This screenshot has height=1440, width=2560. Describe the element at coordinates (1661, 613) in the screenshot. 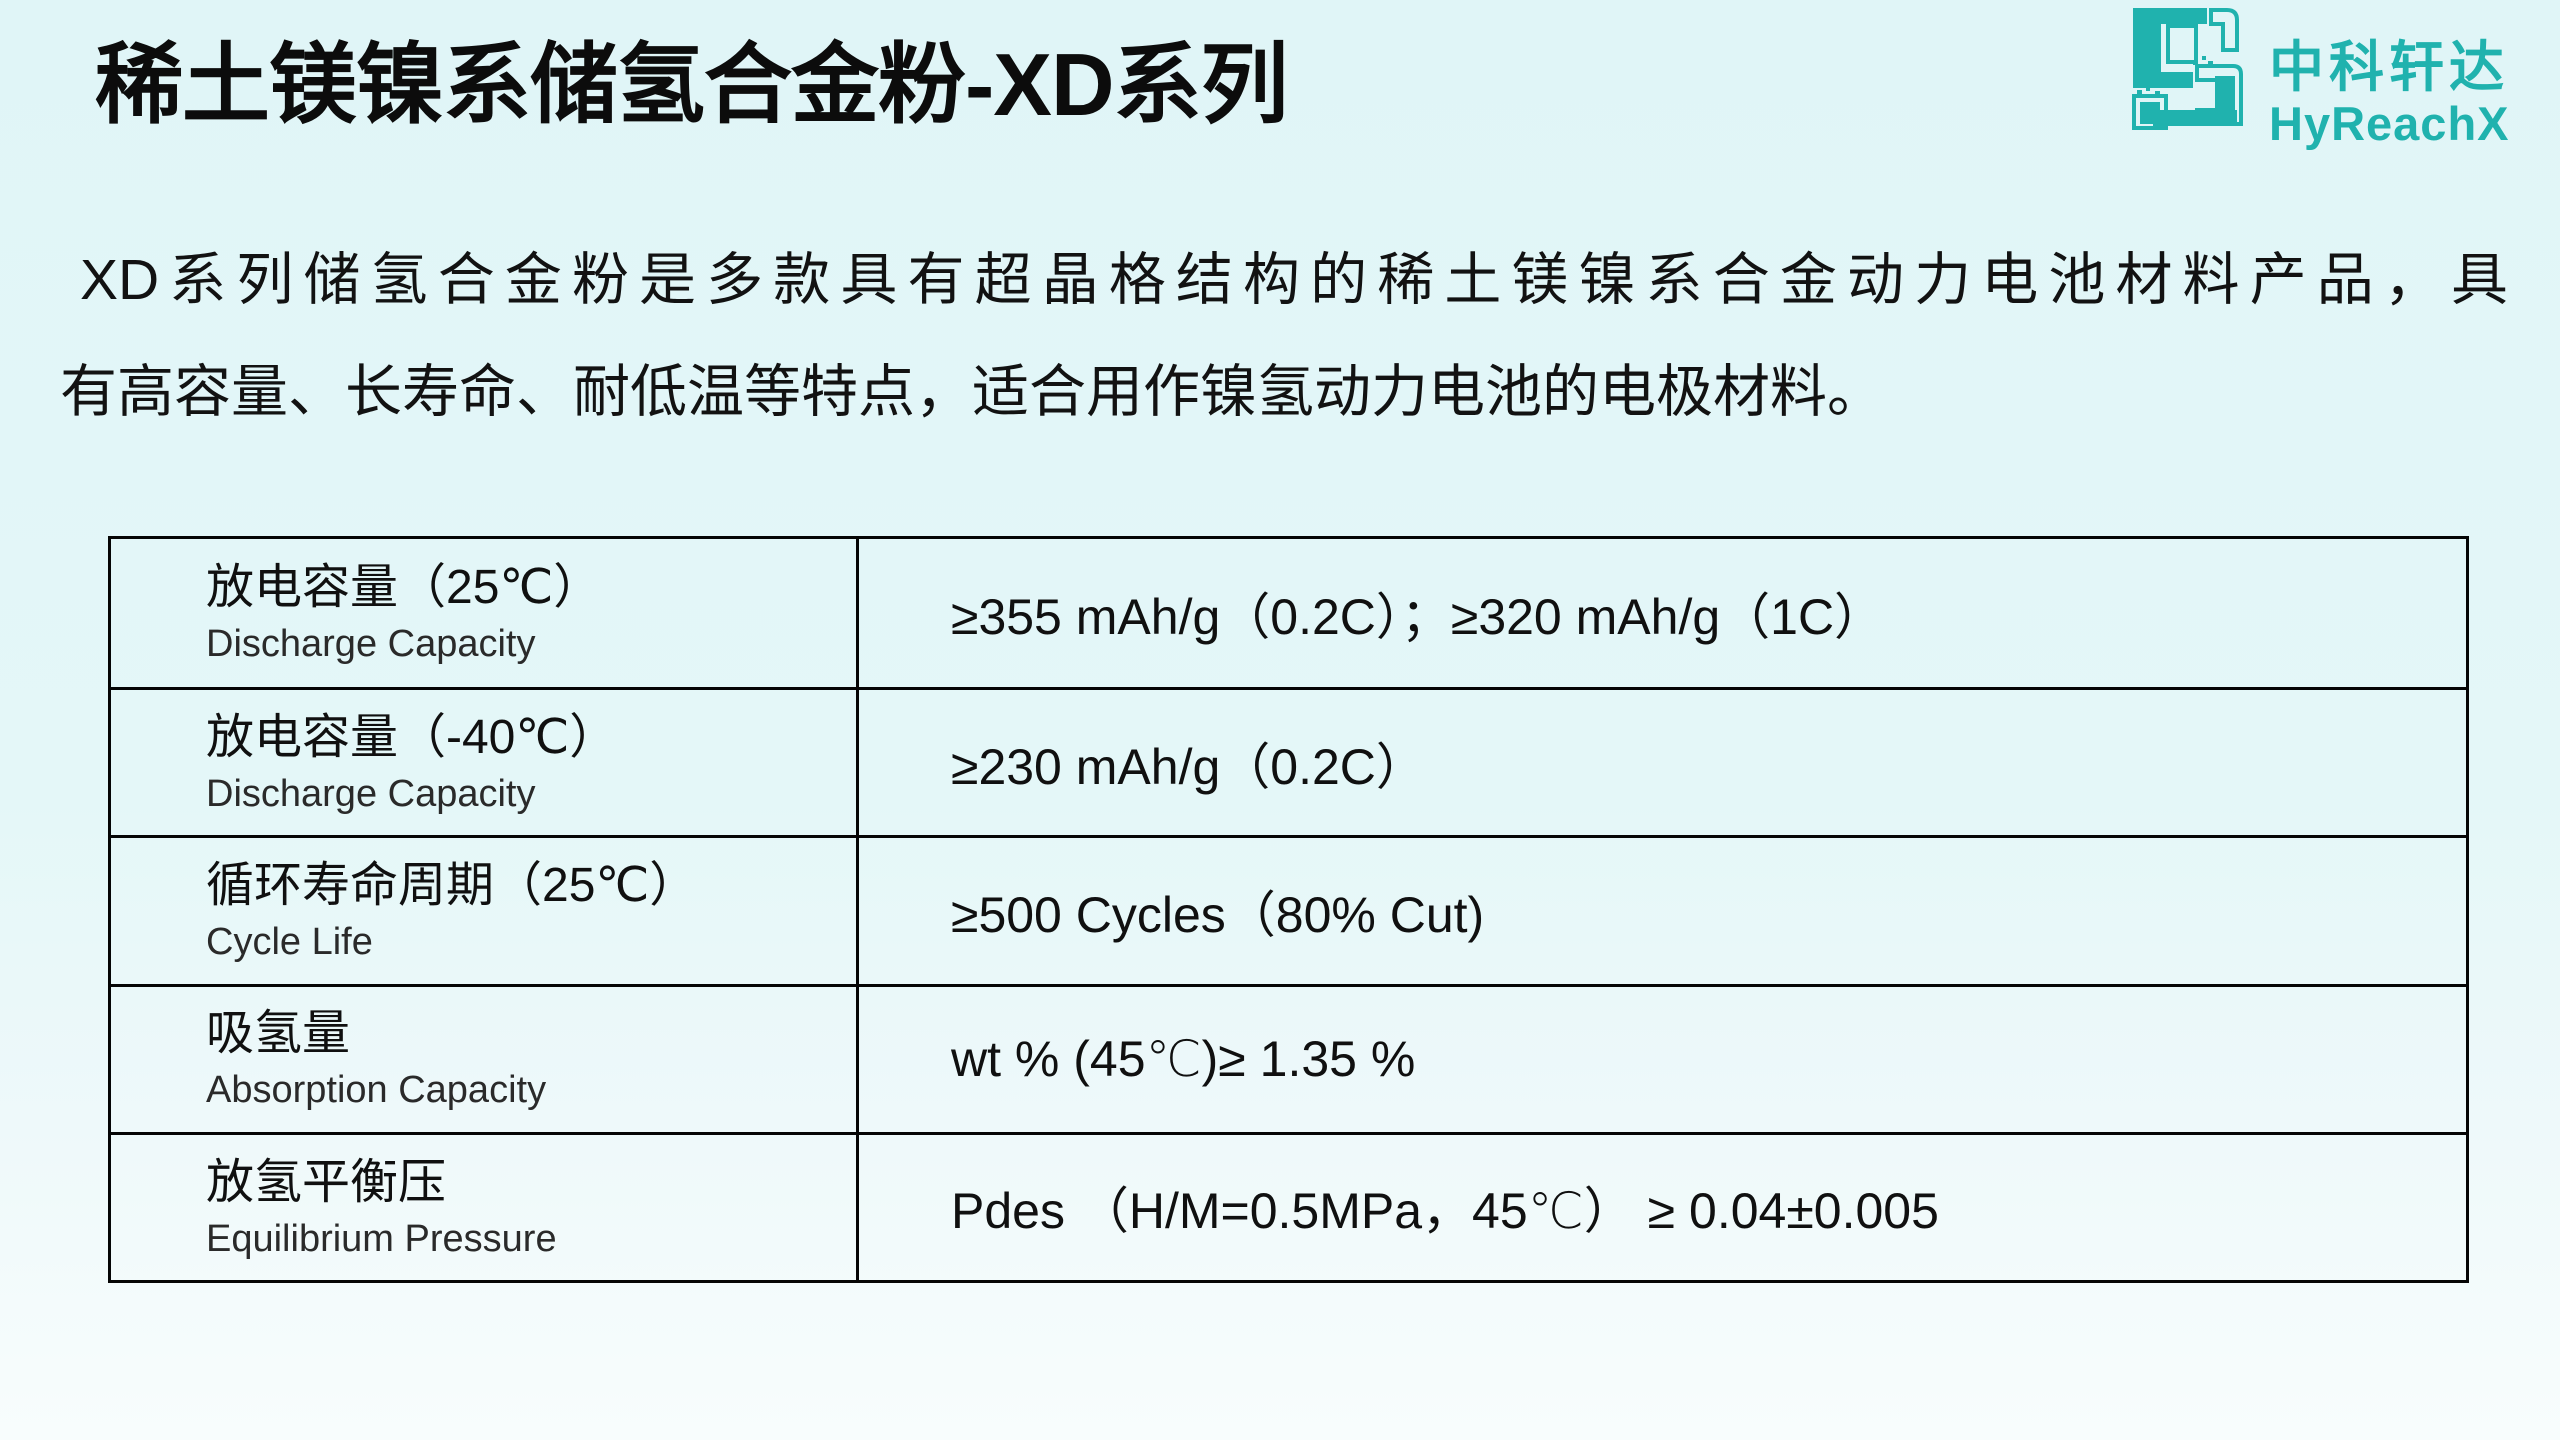

I see `spec-value: ≥355 mAh/g（0.2C）；≥320 mAh/g（1C）` at that location.